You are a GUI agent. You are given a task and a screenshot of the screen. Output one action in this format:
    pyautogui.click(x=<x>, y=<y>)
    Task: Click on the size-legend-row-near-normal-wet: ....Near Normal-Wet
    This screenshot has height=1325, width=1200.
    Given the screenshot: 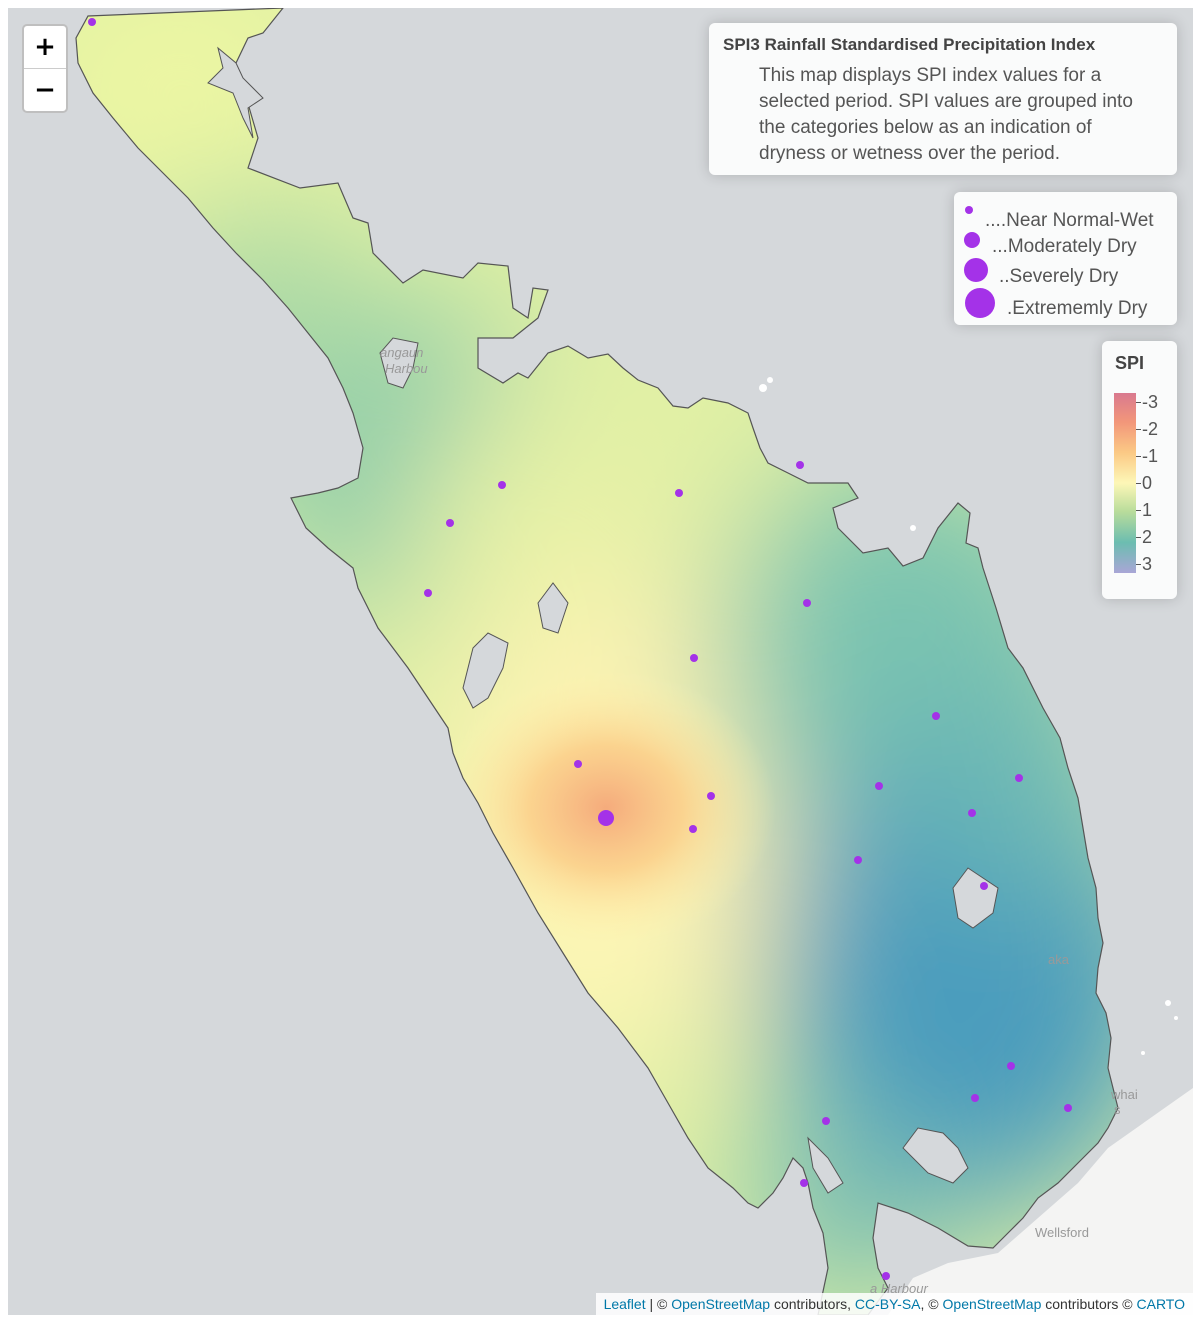 What is the action you would take?
    pyautogui.click(x=1065, y=215)
    